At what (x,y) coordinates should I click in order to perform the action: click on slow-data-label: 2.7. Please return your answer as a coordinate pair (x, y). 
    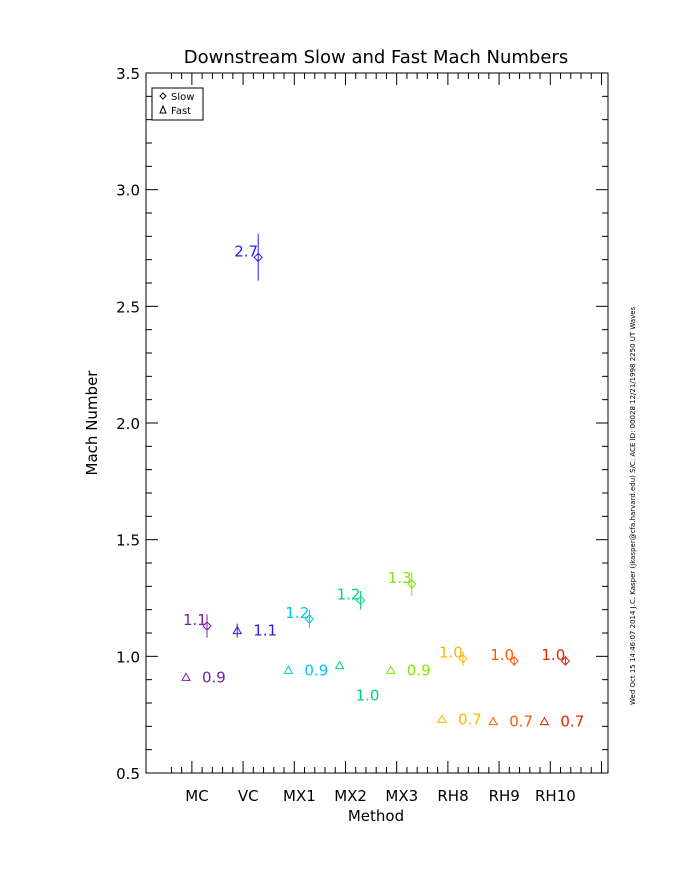
    Looking at the image, I should click on (246, 251).